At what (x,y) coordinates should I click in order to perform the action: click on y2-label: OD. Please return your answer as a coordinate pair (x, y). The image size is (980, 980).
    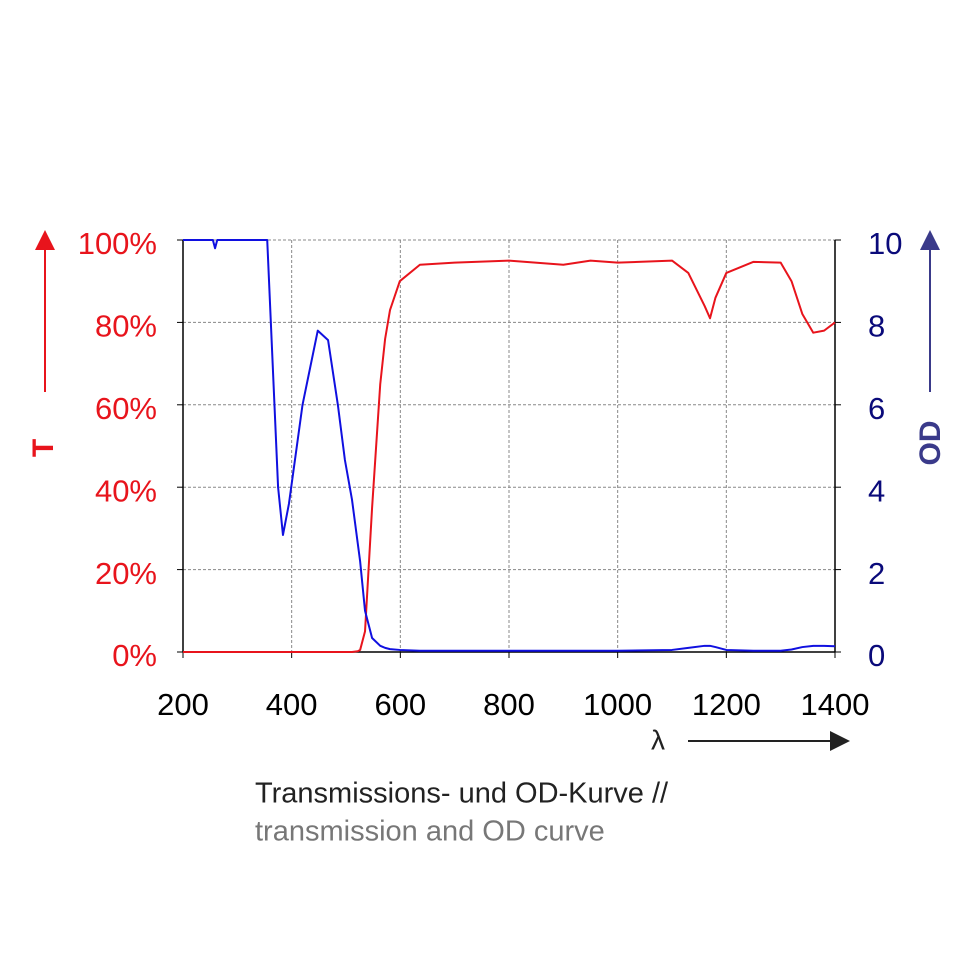
    Looking at the image, I should click on (930, 443).